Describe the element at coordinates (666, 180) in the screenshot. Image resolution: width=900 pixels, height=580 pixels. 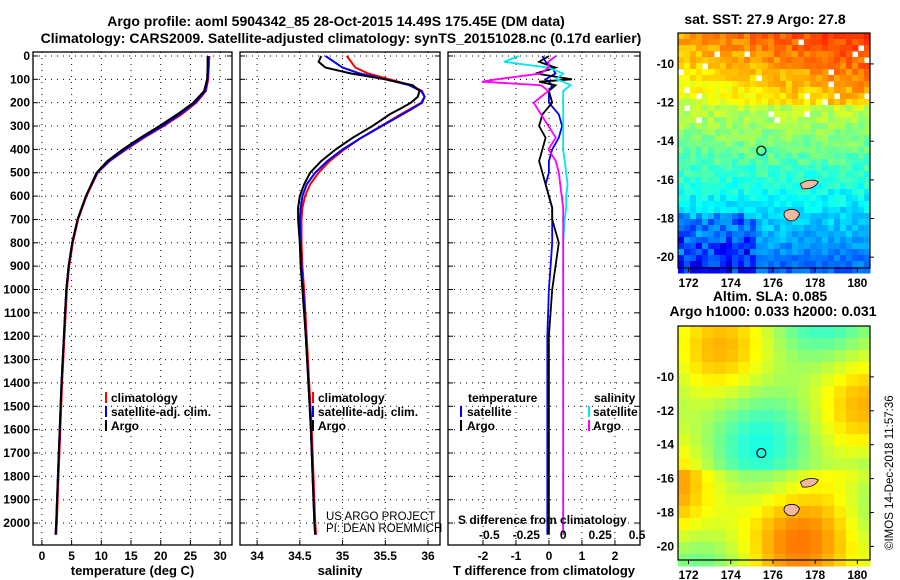
I see `lat-tick-label: -16` at that location.